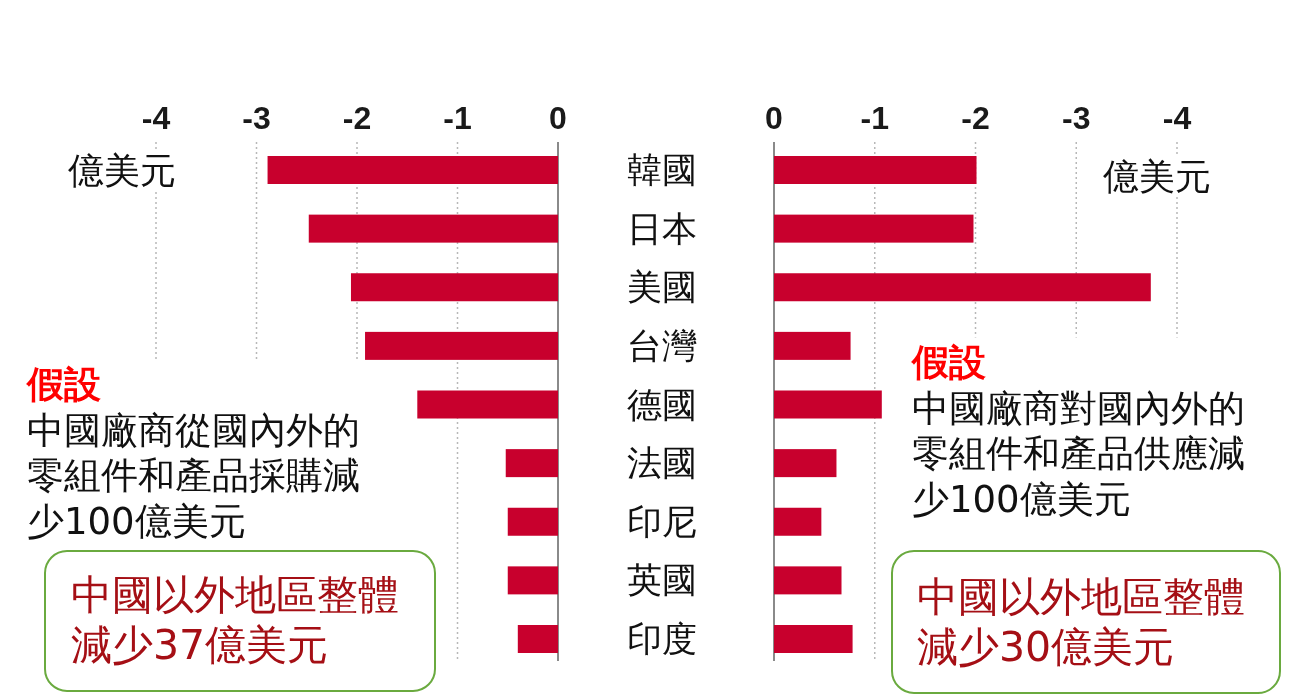 The width and height of the screenshot is (1295, 696). I want to click on y-tick-label: 台灣, so click(662, 345).